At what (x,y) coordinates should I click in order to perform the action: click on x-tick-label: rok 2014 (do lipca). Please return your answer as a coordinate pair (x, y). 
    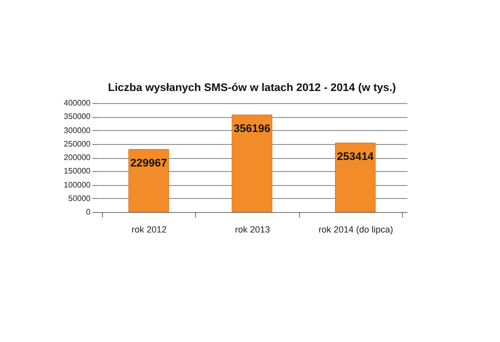
    Looking at the image, I should click on (356, 229).